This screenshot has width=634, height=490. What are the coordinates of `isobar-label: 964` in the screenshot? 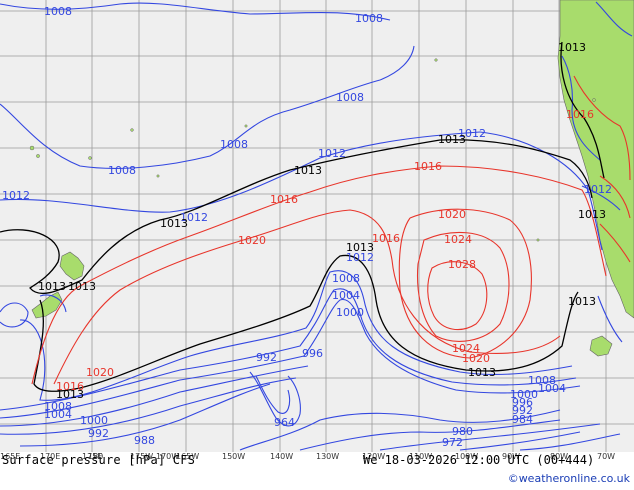 It's located at (284, 422).